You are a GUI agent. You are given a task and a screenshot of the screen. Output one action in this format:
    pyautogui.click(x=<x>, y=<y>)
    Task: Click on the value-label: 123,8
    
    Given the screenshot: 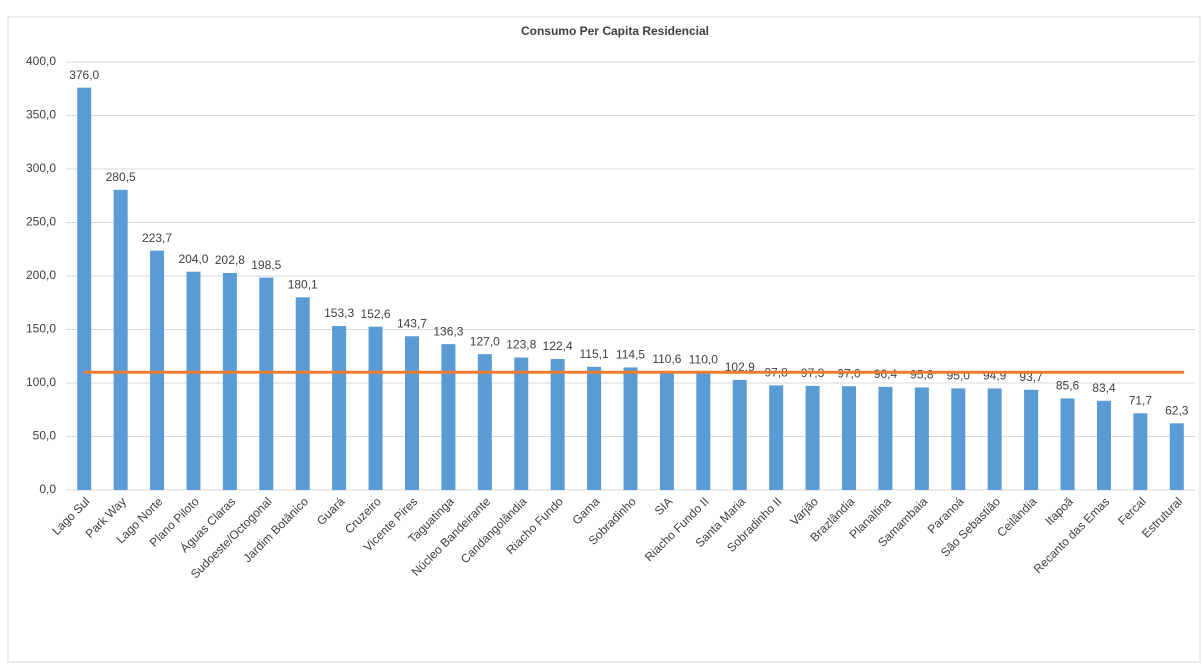 What is the action you would take?
    pyautogui.click(x=521, y=345)
    